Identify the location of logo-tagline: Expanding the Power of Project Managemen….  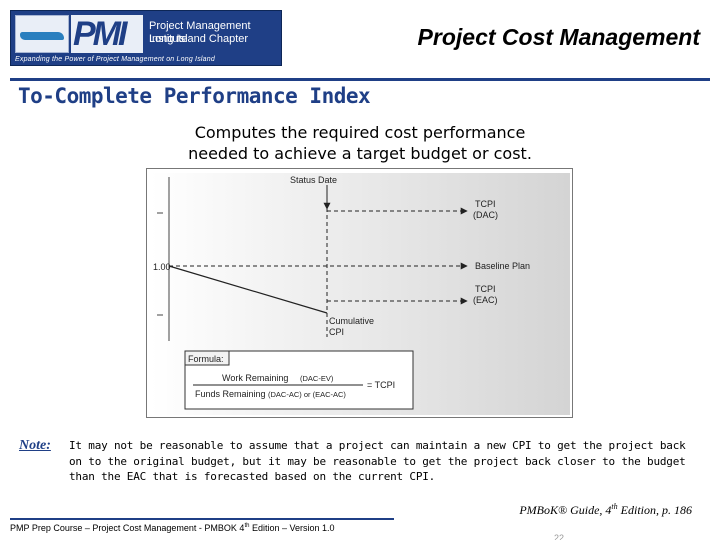
(115, 59).